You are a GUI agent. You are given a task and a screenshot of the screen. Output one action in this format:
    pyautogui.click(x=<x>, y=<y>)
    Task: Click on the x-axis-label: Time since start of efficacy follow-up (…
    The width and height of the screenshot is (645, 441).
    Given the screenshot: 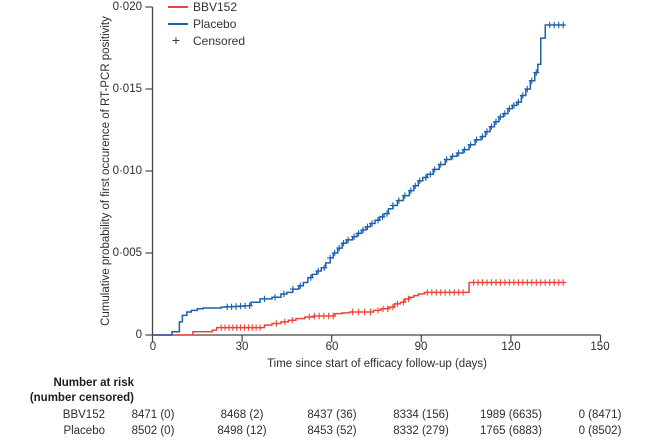 What is the action you would take?
    pyautogui.click(x=377, y=364)
    